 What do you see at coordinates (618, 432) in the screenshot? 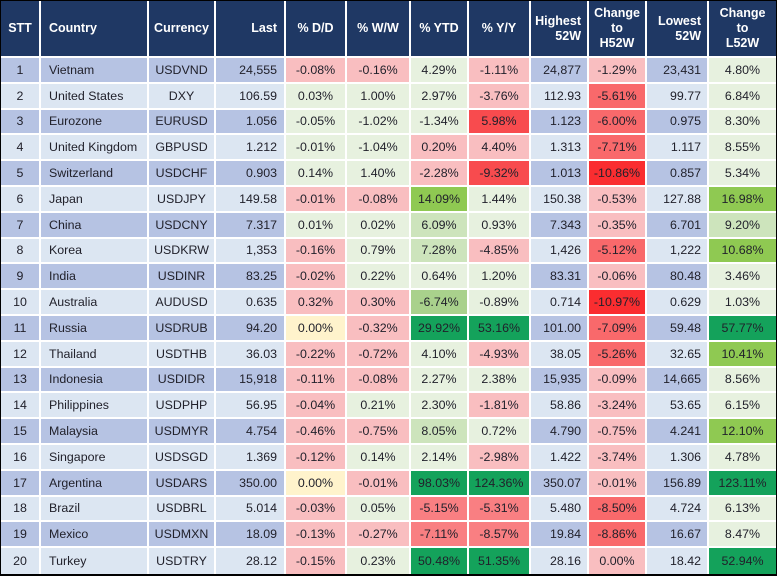
I see `cell-chh: -0.75%` at bounding box center [618, 432].